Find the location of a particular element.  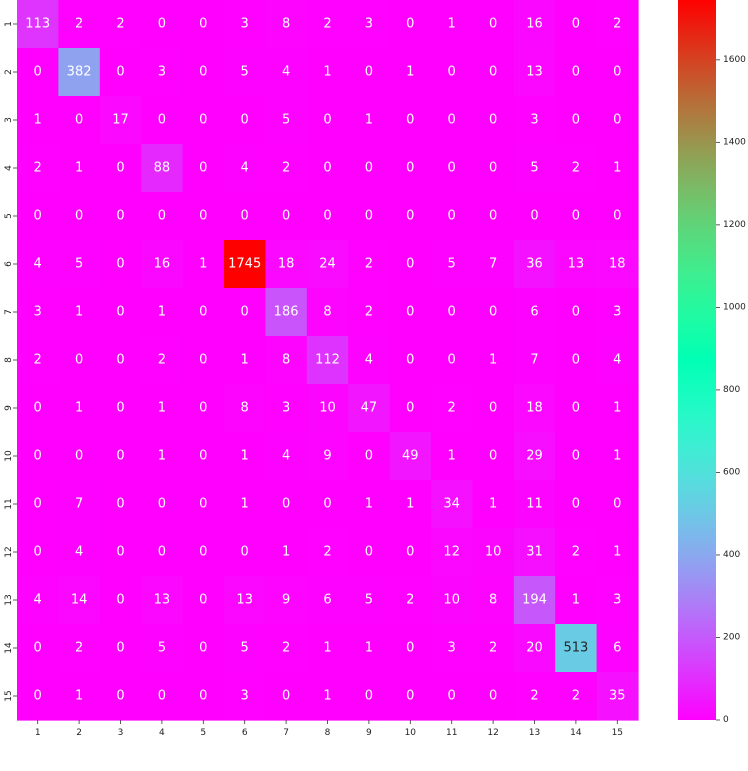

cell-value-label: 4 is located at coordinates (617, 360).